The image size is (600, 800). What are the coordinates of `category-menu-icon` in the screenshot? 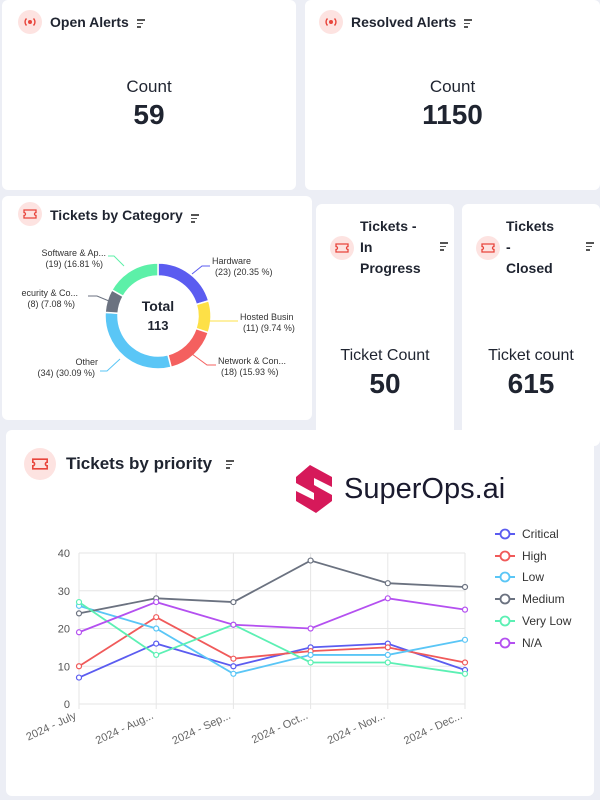 It's located at (194, 219).